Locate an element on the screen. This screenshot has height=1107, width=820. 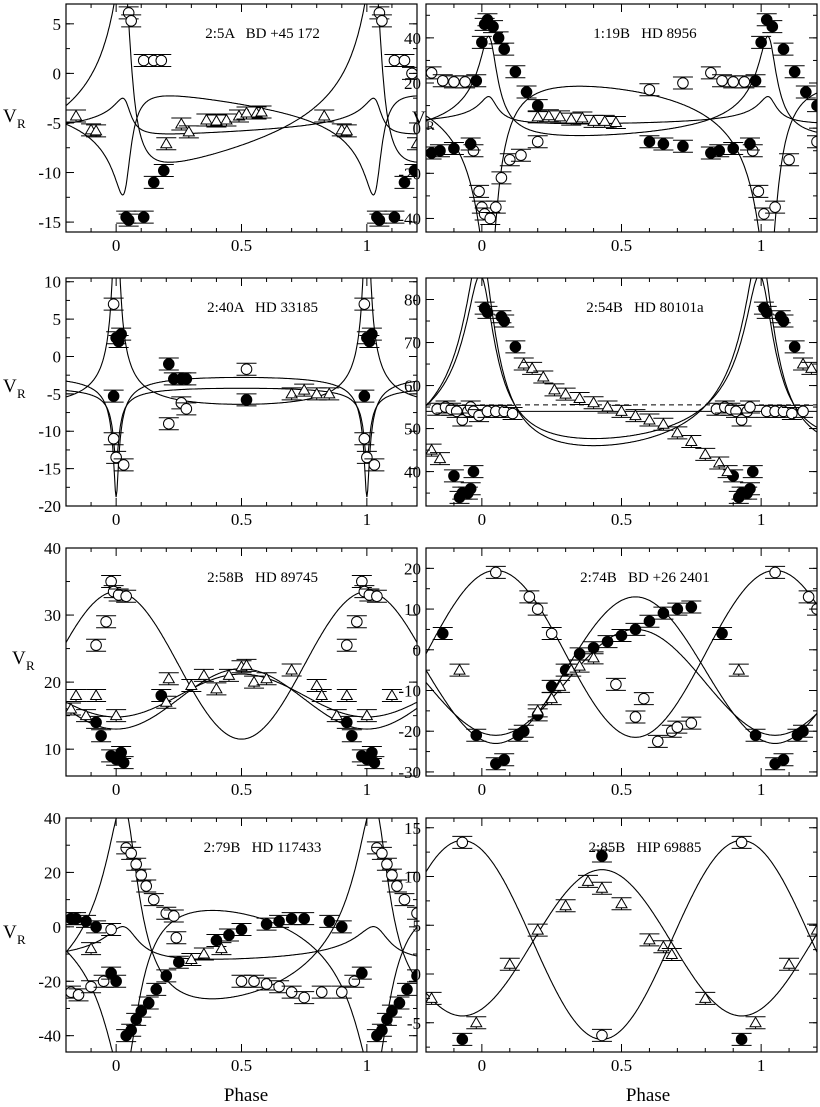
panel-8: 0 0.5 1 15 10 5 0 -5 2:85B HIP 69885 is located at coordinates (611, 946).